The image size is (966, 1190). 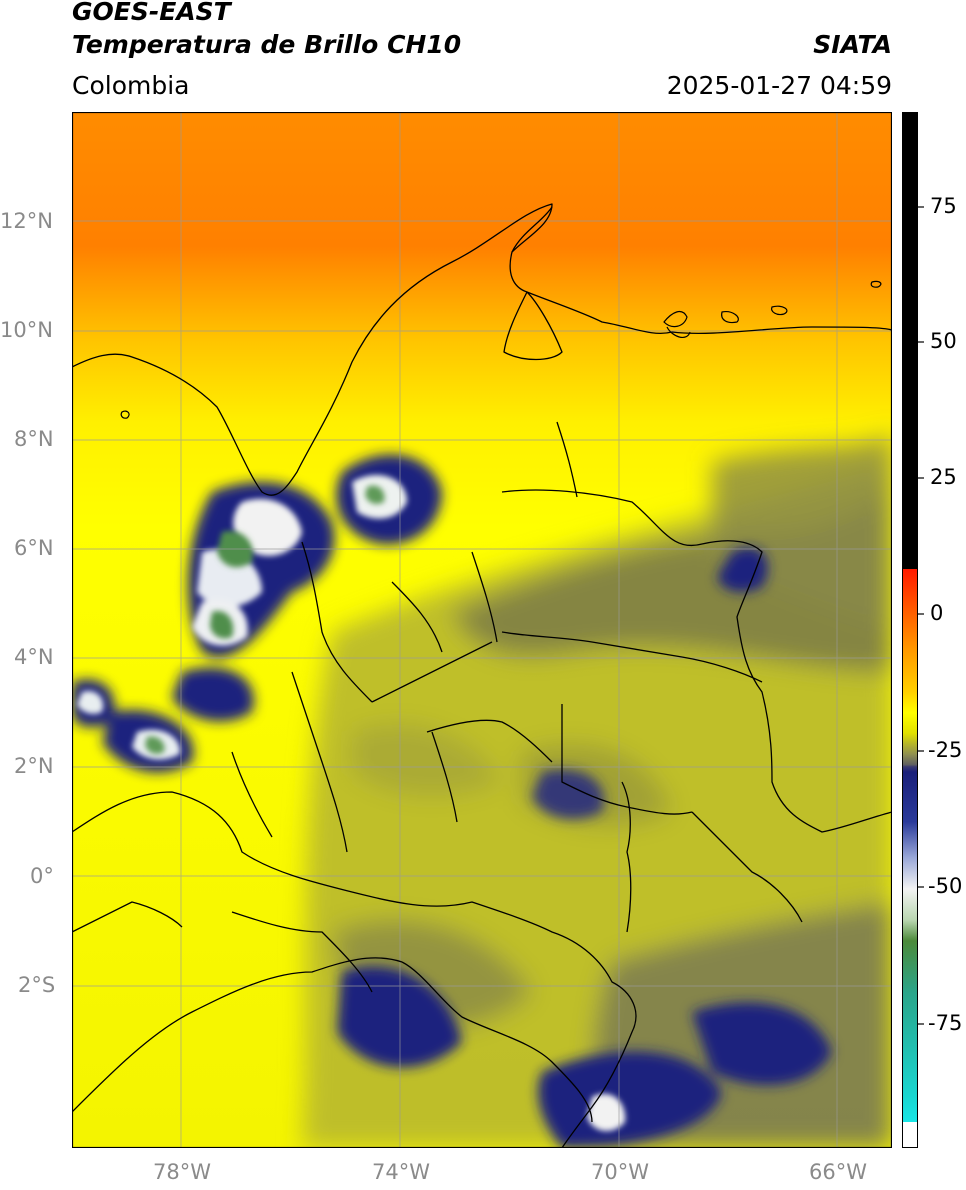 What do you see at coordinates (37, 985) in the screenshot?
I see `lat-tick-label: 2°S` at bounding box center [37, 985].